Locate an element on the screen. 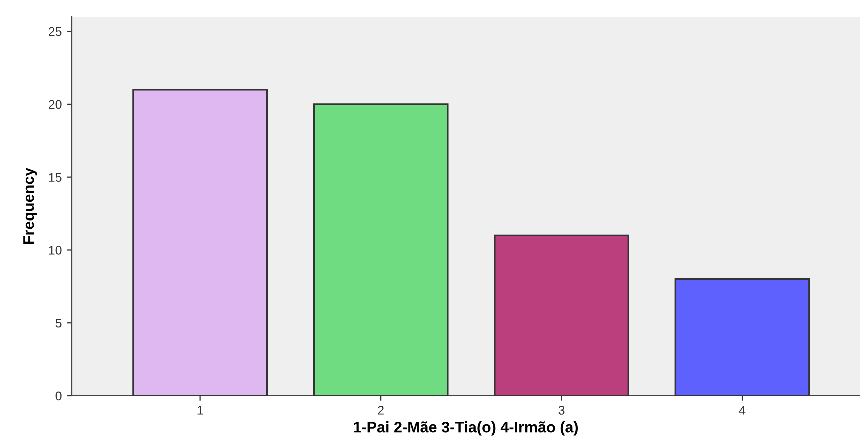 The width and height of the screenshot is (860, 437). x-axis-title: 1-Pai 2-Mãe 3-Tia(o) 4-Irmão (a) is located at coordinates (466, 429).